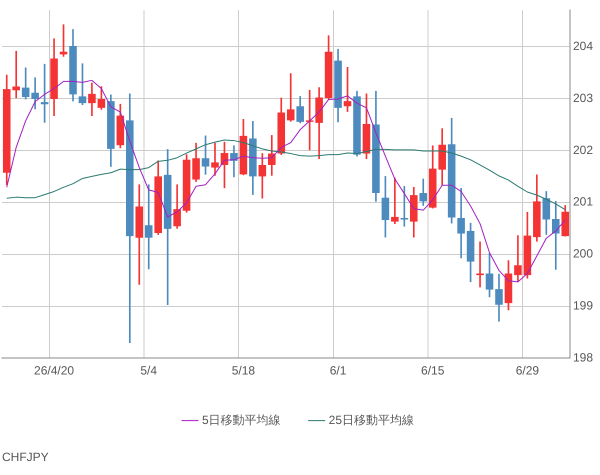  I want to click on x-tick-label: 6/15, so click(433, 371).